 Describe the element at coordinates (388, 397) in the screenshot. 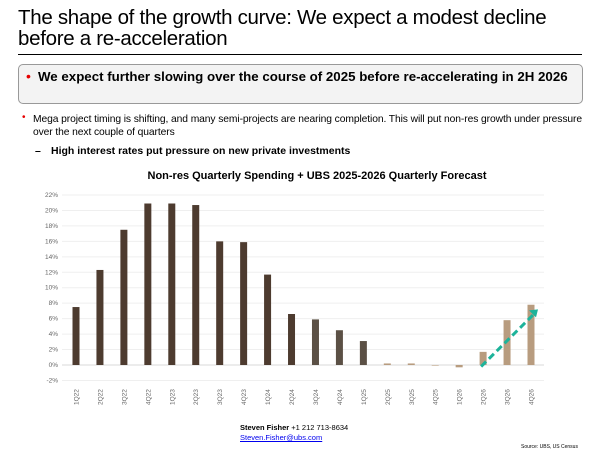

I see `x-tick-label: 2Q25` at that location.